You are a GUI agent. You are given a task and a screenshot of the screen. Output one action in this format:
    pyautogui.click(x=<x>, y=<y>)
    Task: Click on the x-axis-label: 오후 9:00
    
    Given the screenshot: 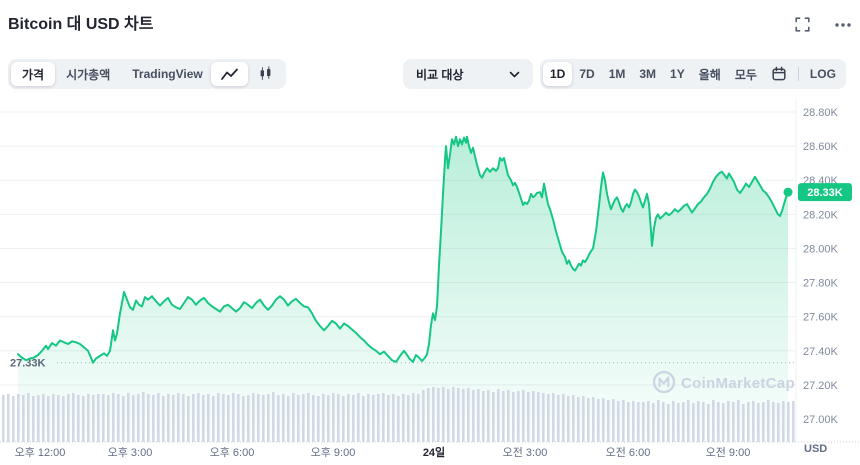 What is the action you would take?
    pyautogui.click(x=333, y=452)
    